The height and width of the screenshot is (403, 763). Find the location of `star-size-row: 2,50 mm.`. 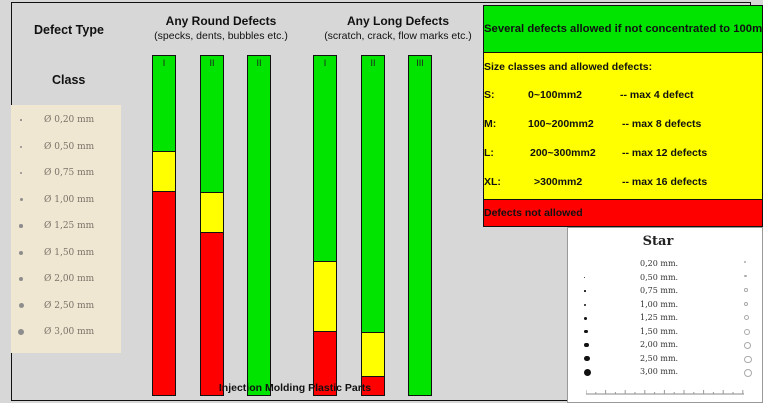

star-size-row: 2,50 mm. is located at coordinates (665, 359).